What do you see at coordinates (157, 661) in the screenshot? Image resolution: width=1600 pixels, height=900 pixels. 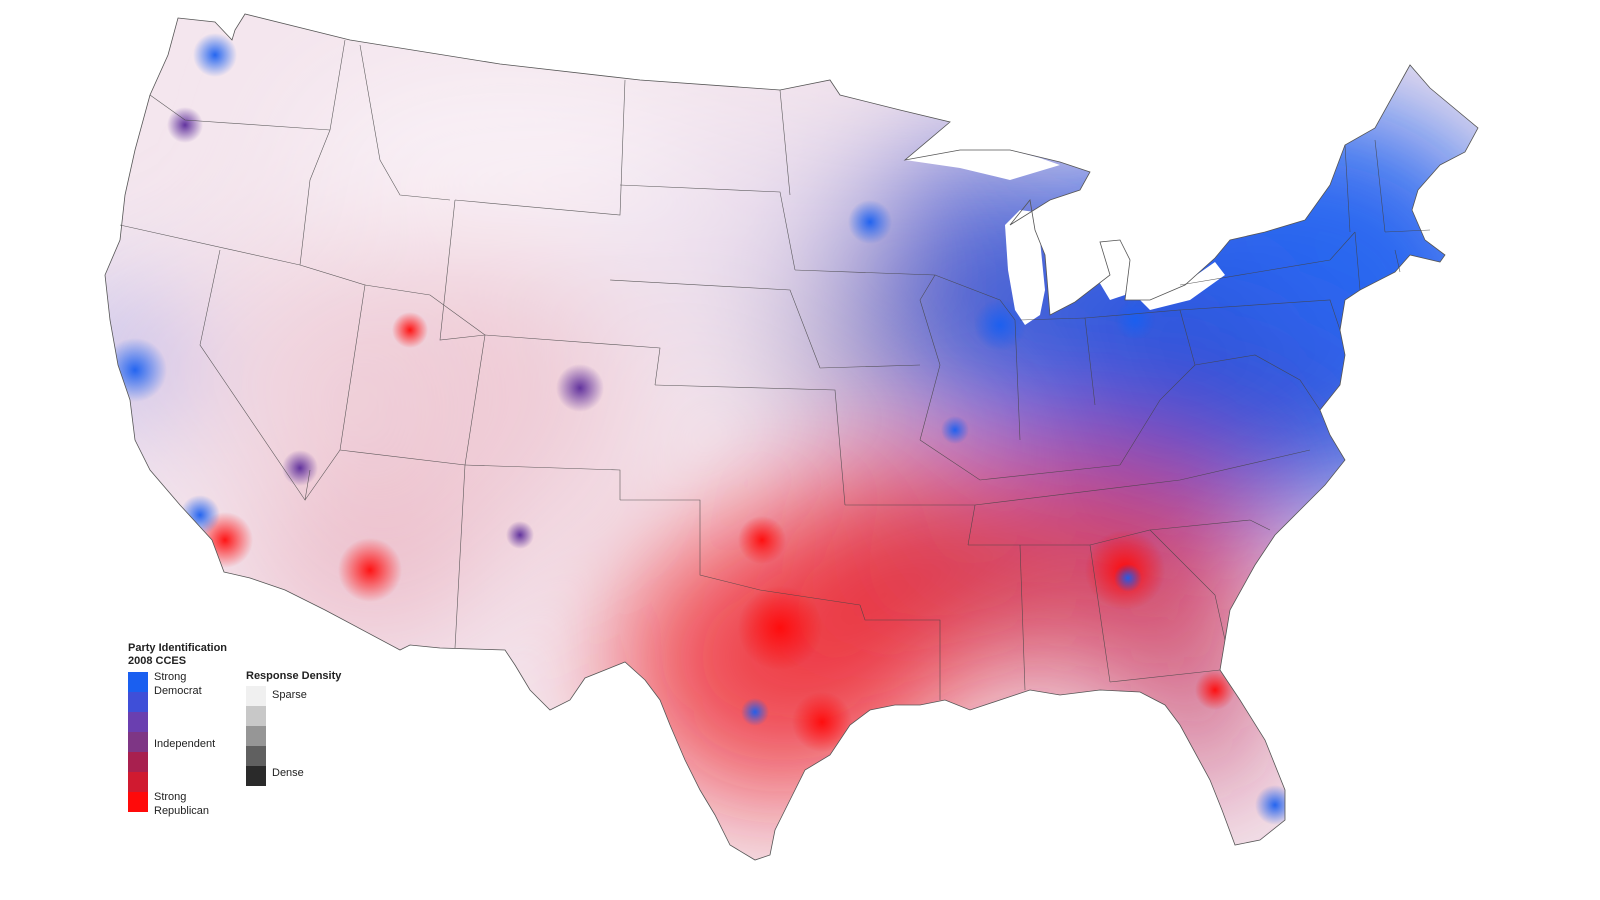 I see `party-legend-title-line2: 2008 CCES` at bounding box center [157, 661].